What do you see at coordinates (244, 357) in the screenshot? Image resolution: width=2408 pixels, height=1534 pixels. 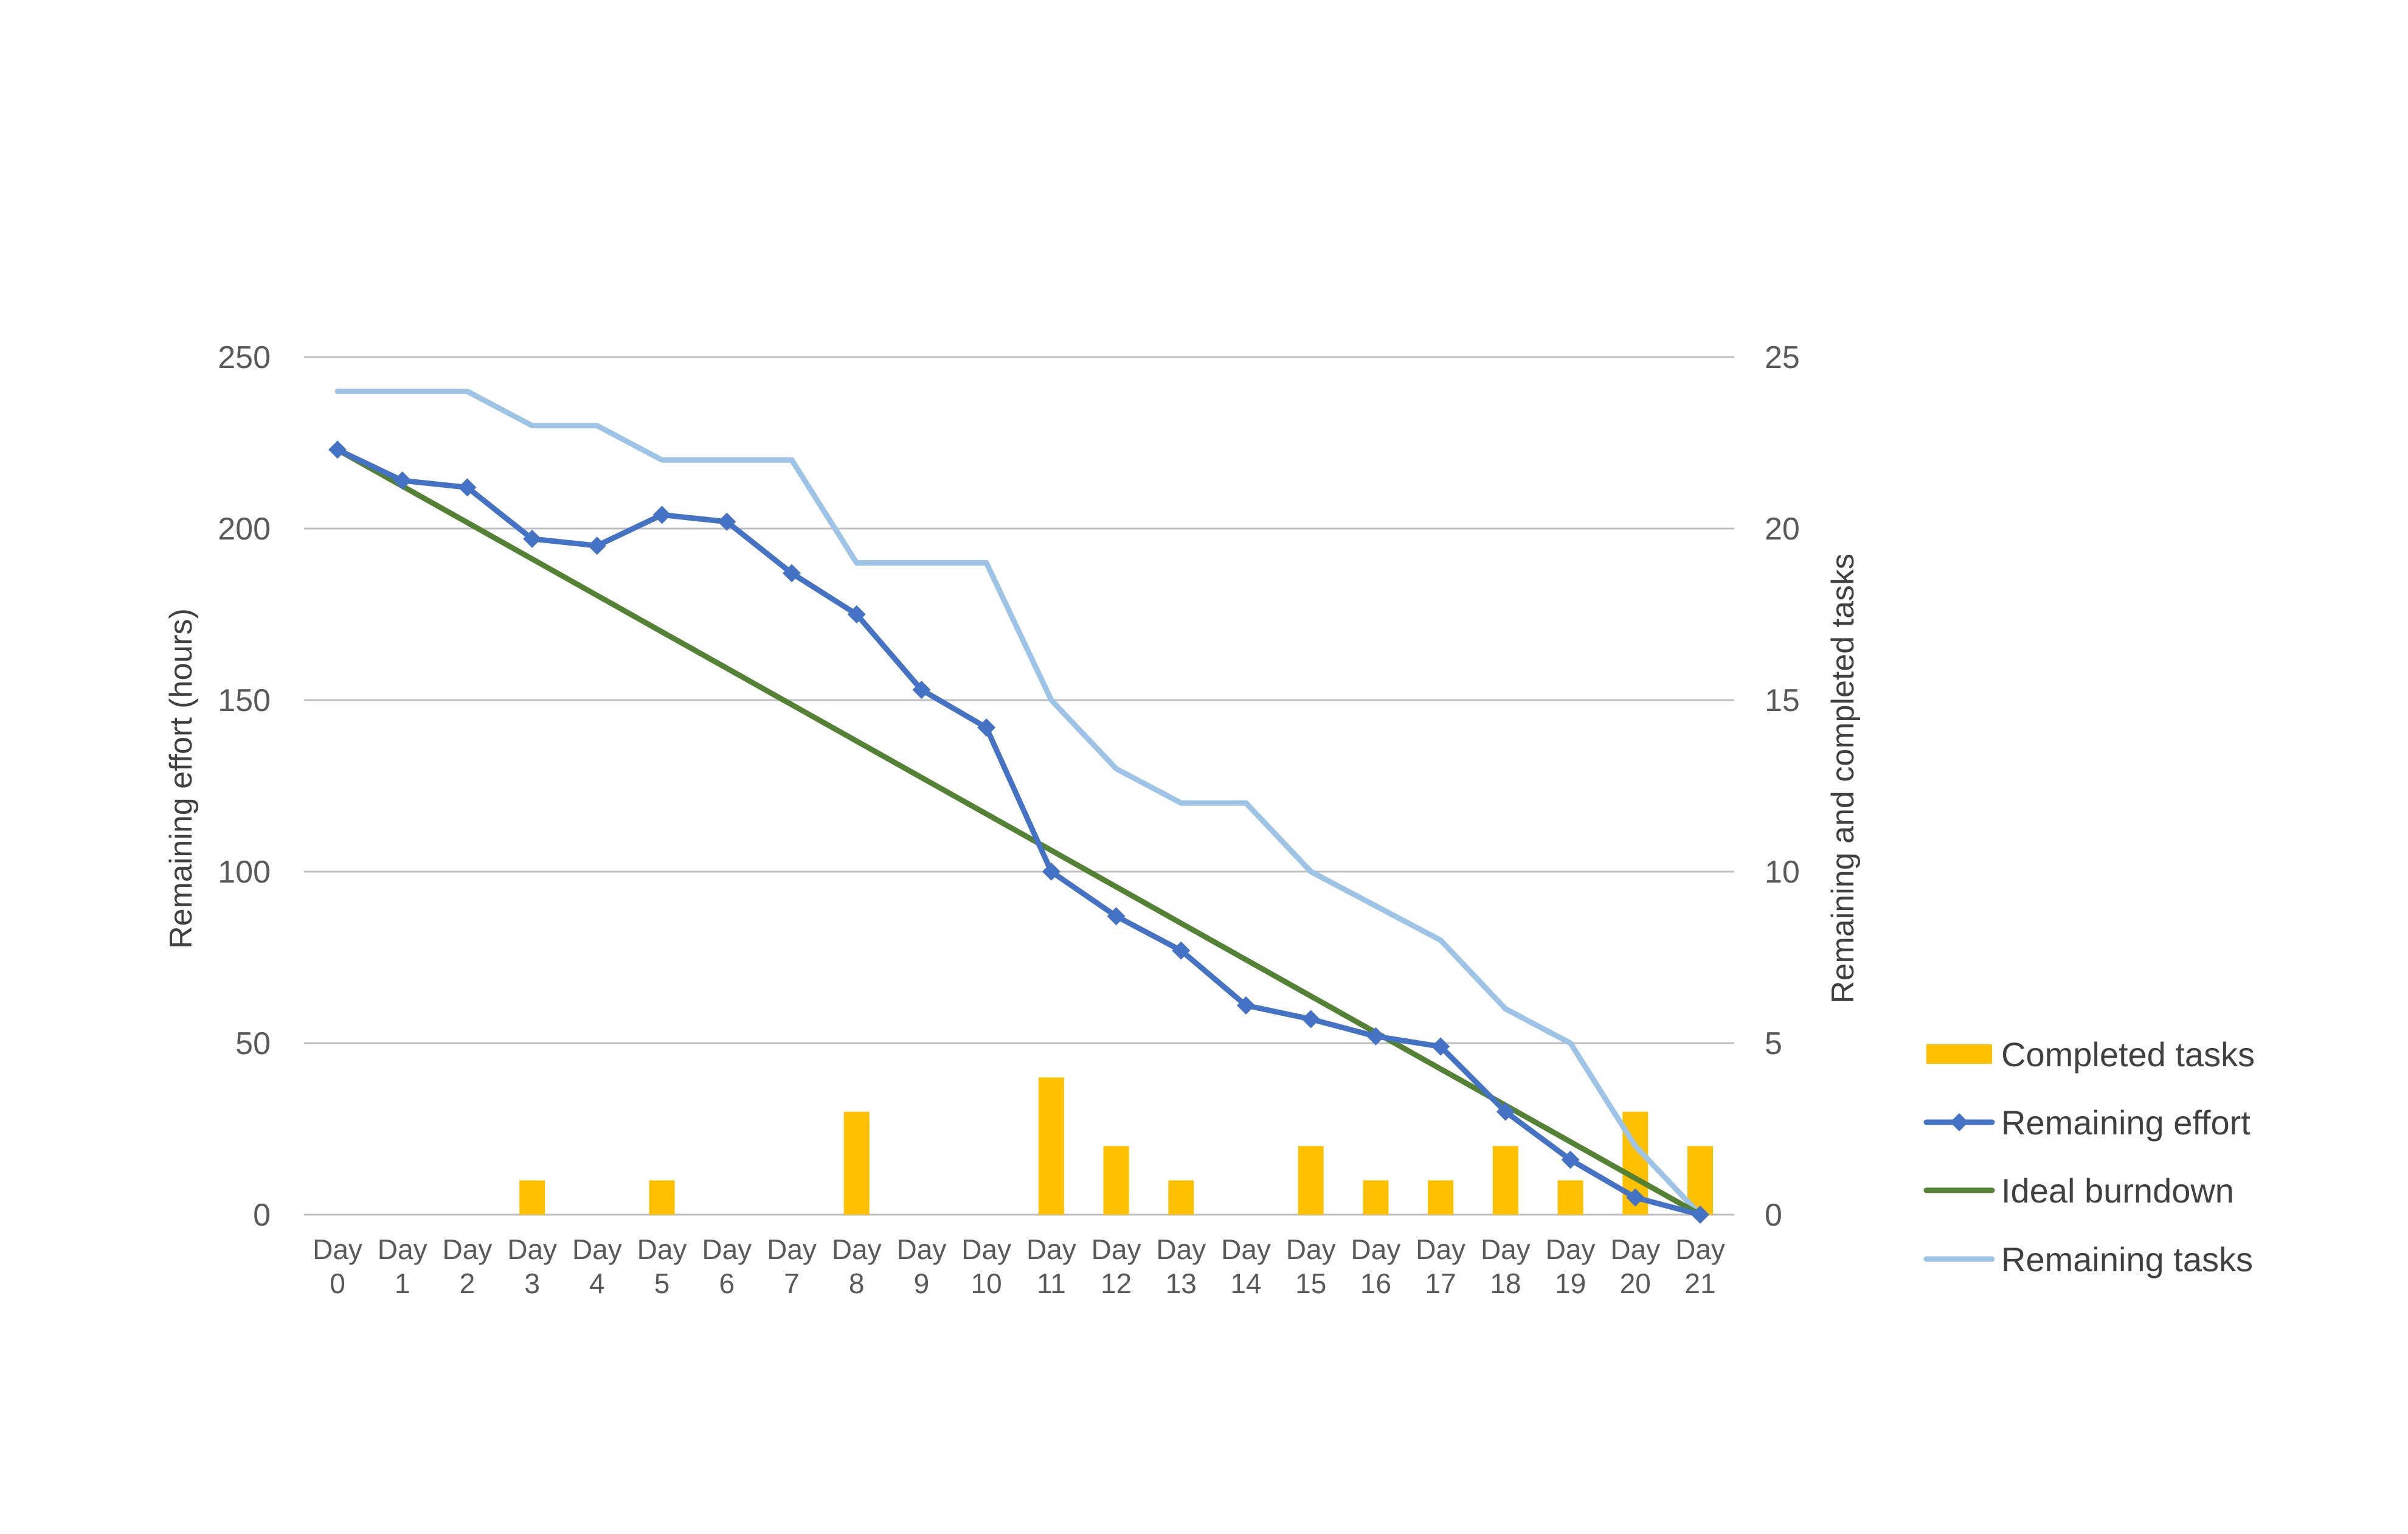 I see `y-left-tick-label: 250` at bounding box center [244, 357].